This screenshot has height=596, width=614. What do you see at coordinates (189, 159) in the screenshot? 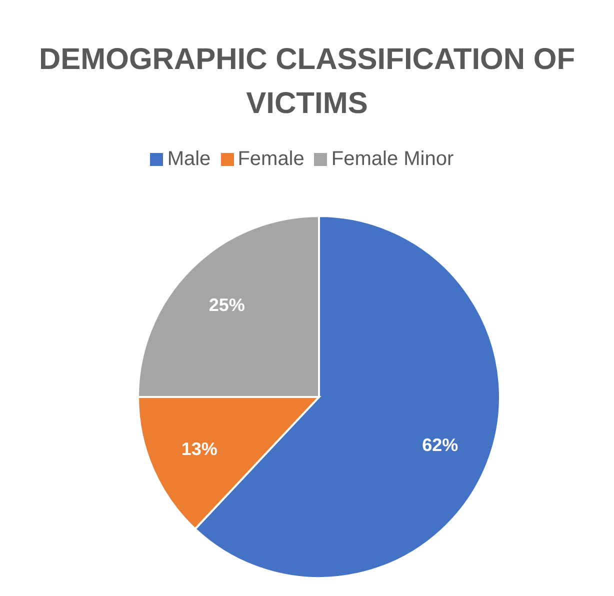
I see `legend-label: Male` at bounding box center [189, 159].